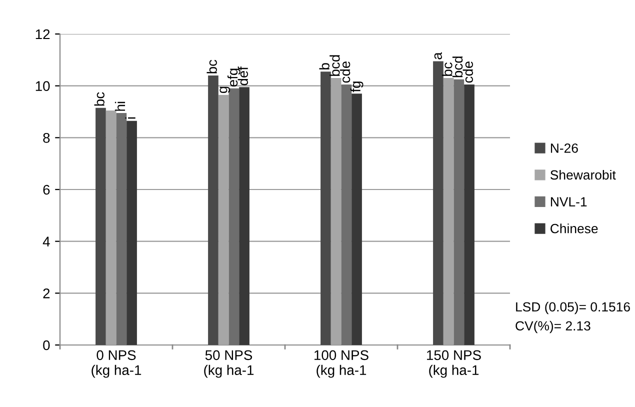 This screenshot has width=635, height=407. Describe the element at coordinates (583, 175) in the screenshot. I see `legend-label: Shewarobit` at that location.